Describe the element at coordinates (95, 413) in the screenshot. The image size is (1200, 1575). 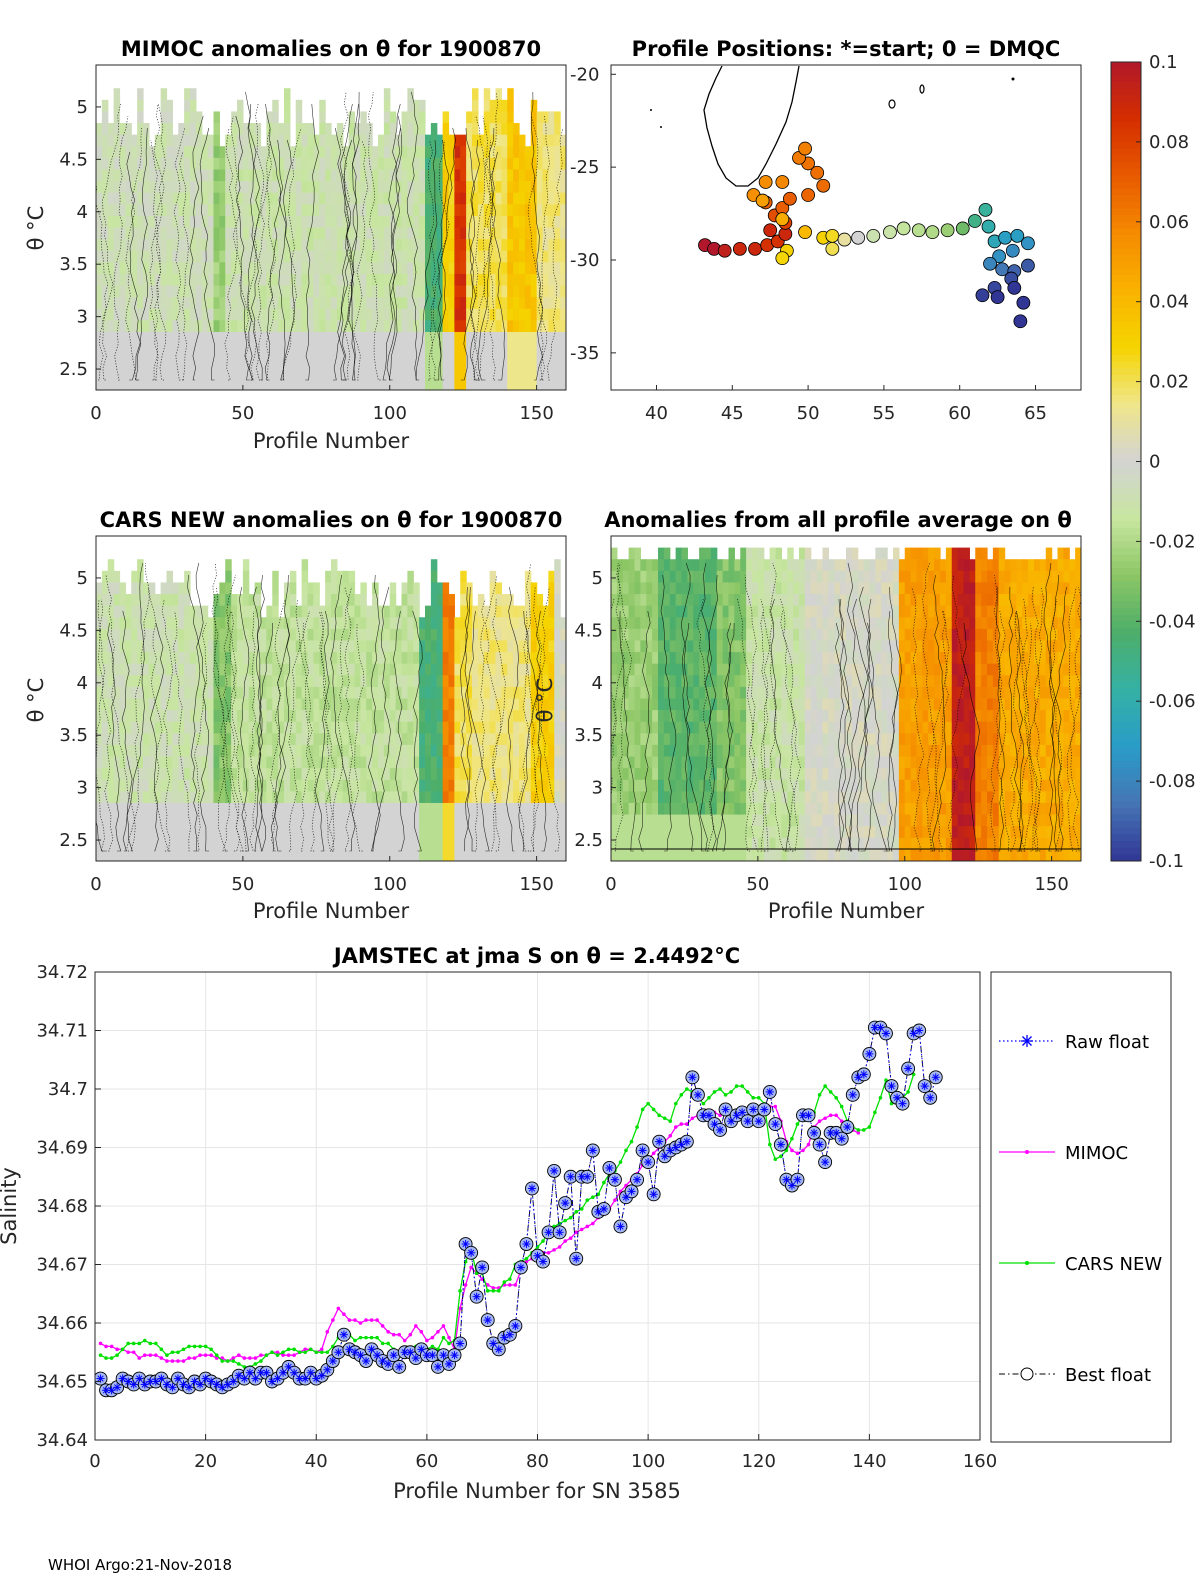
I see `0-xtick-label: 0` at that location.